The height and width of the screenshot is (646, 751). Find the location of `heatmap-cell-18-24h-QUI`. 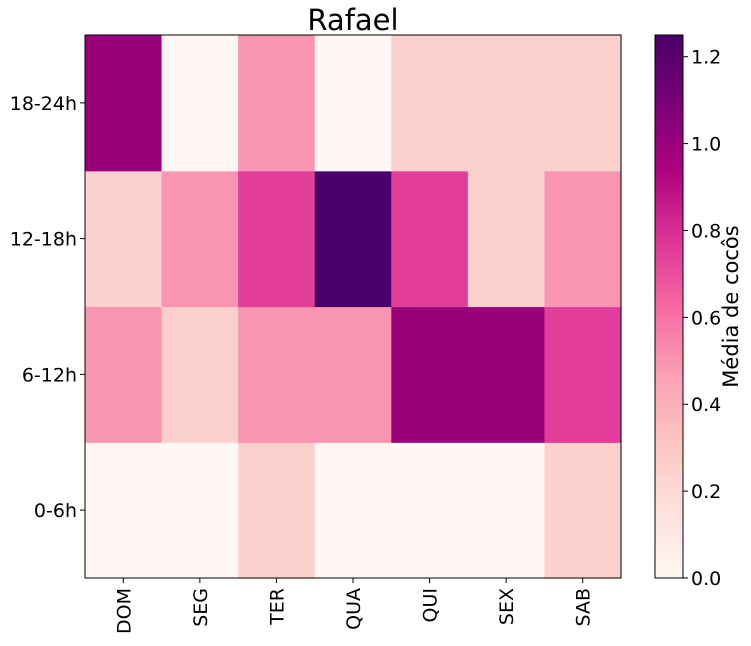

heatmap-cell-18-24h-QUI is located at coordinates (430, 103).